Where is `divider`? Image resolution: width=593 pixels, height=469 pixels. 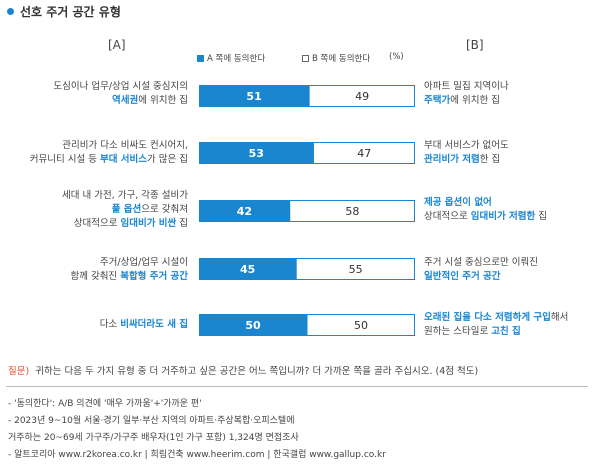 divider is located at coordinates (297, 386).